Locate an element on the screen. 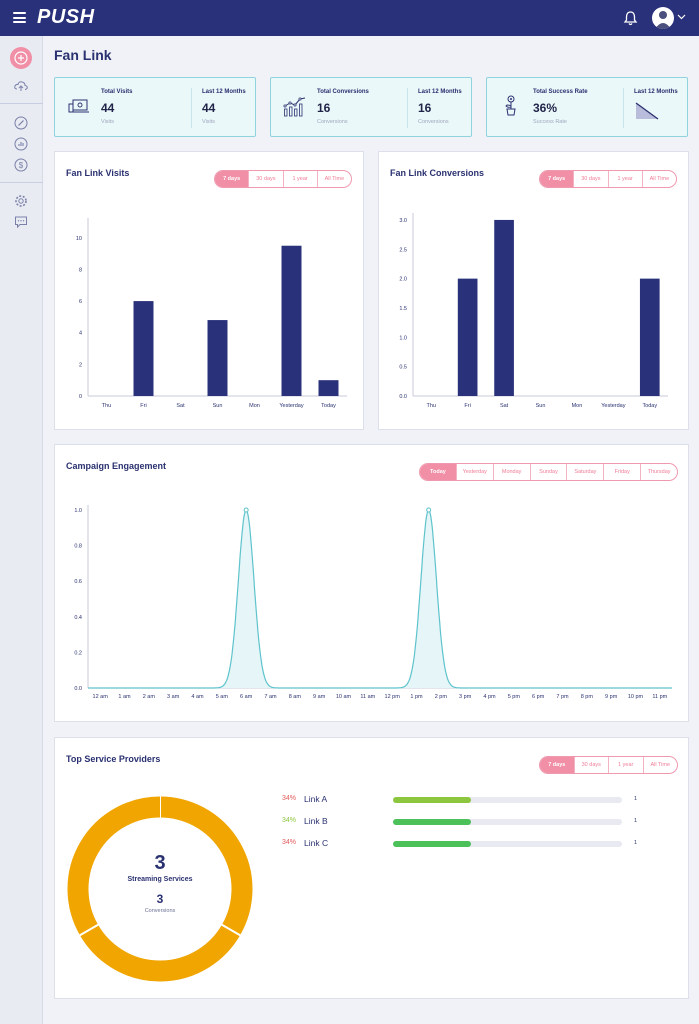 This screenshot has width=699, height=1024. day-option-monday: Monday is located at coordinates (511, 472).